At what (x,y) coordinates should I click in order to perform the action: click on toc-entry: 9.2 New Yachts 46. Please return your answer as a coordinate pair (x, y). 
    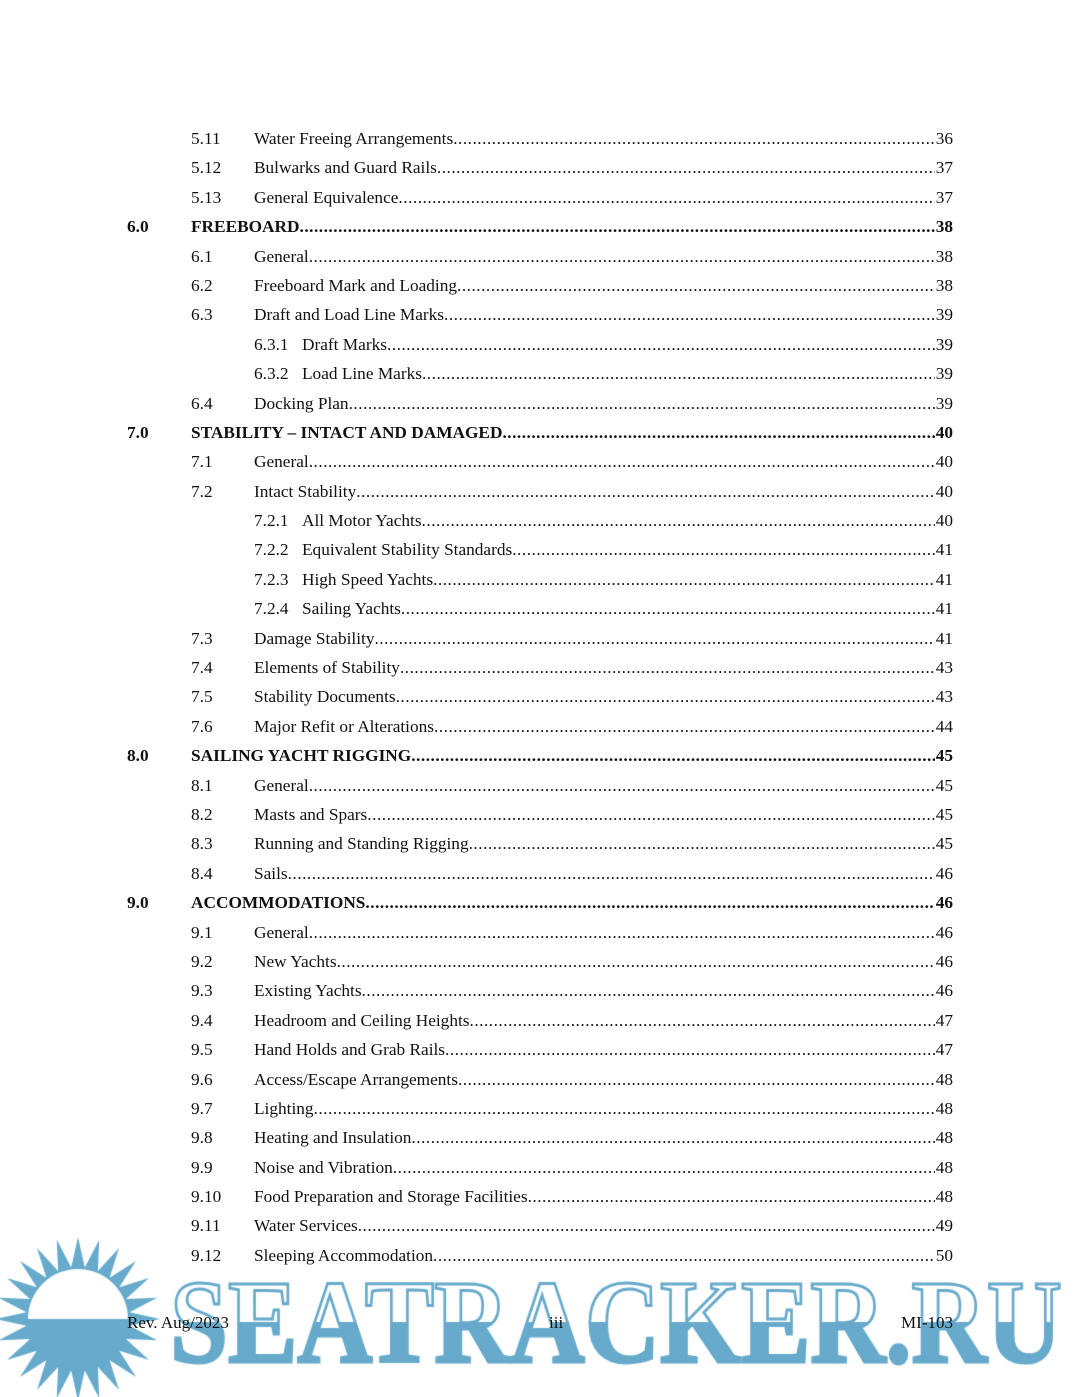
    Looking at the image, I should click on (540, 964).